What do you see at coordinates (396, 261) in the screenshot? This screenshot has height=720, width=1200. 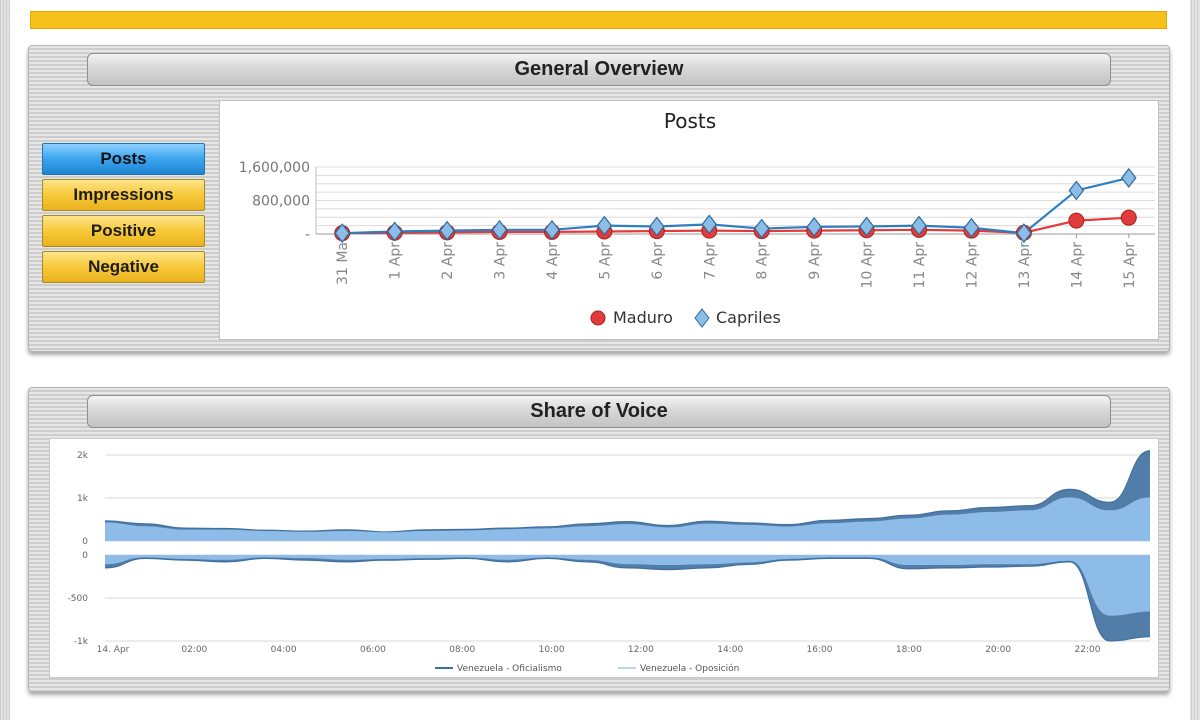 I see `x-tick-label: 1 Apr` at bounding box center [396, 261].